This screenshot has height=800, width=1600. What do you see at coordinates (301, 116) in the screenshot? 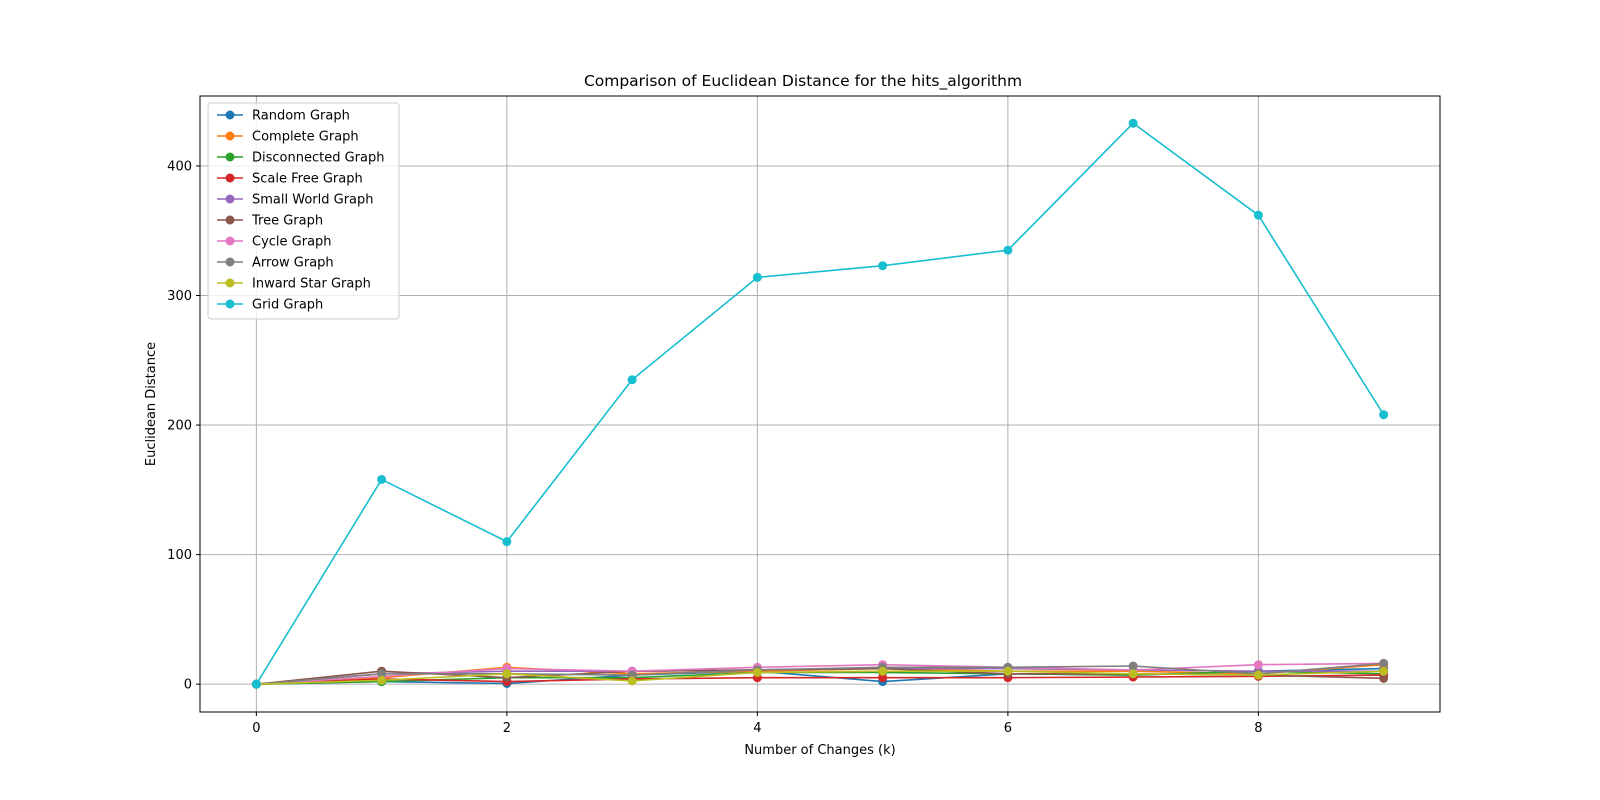
I see `legend-label: Random Graph` at bounding box center [301, 116].